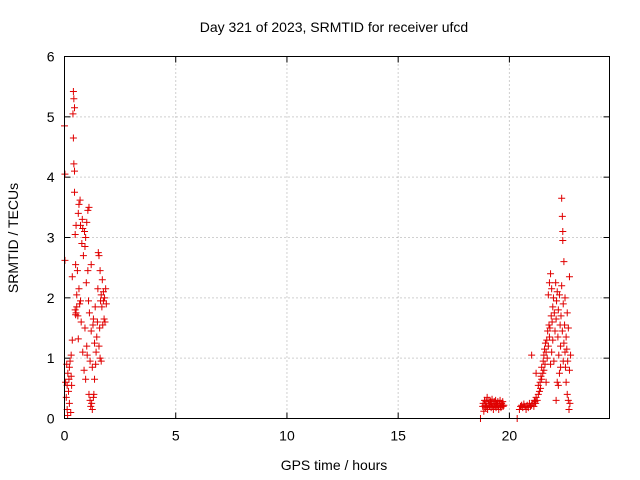  Describe the element at coordinates (51, 117) in the screenshot. I see `y-tick-label-5: 5` at that location.